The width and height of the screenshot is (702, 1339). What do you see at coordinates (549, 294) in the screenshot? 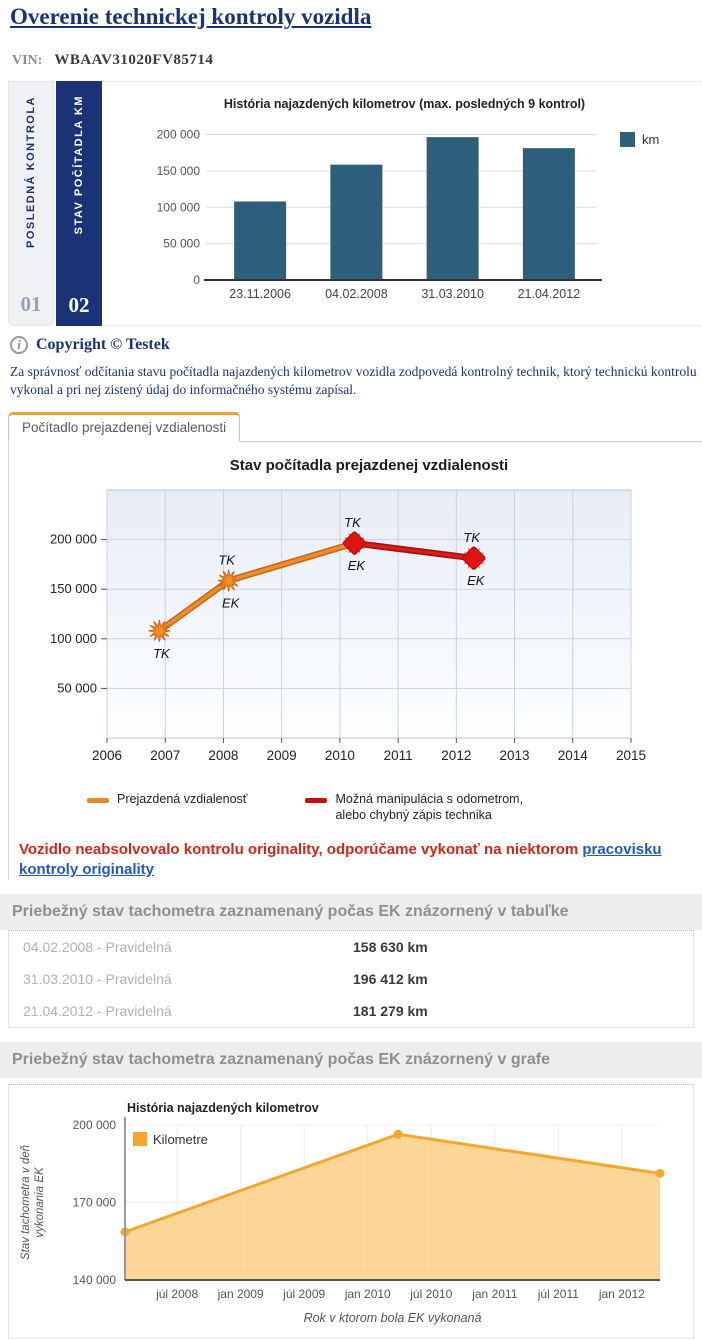
I see `svg-text: 21.04.2012` at bounding box center [549, 294].